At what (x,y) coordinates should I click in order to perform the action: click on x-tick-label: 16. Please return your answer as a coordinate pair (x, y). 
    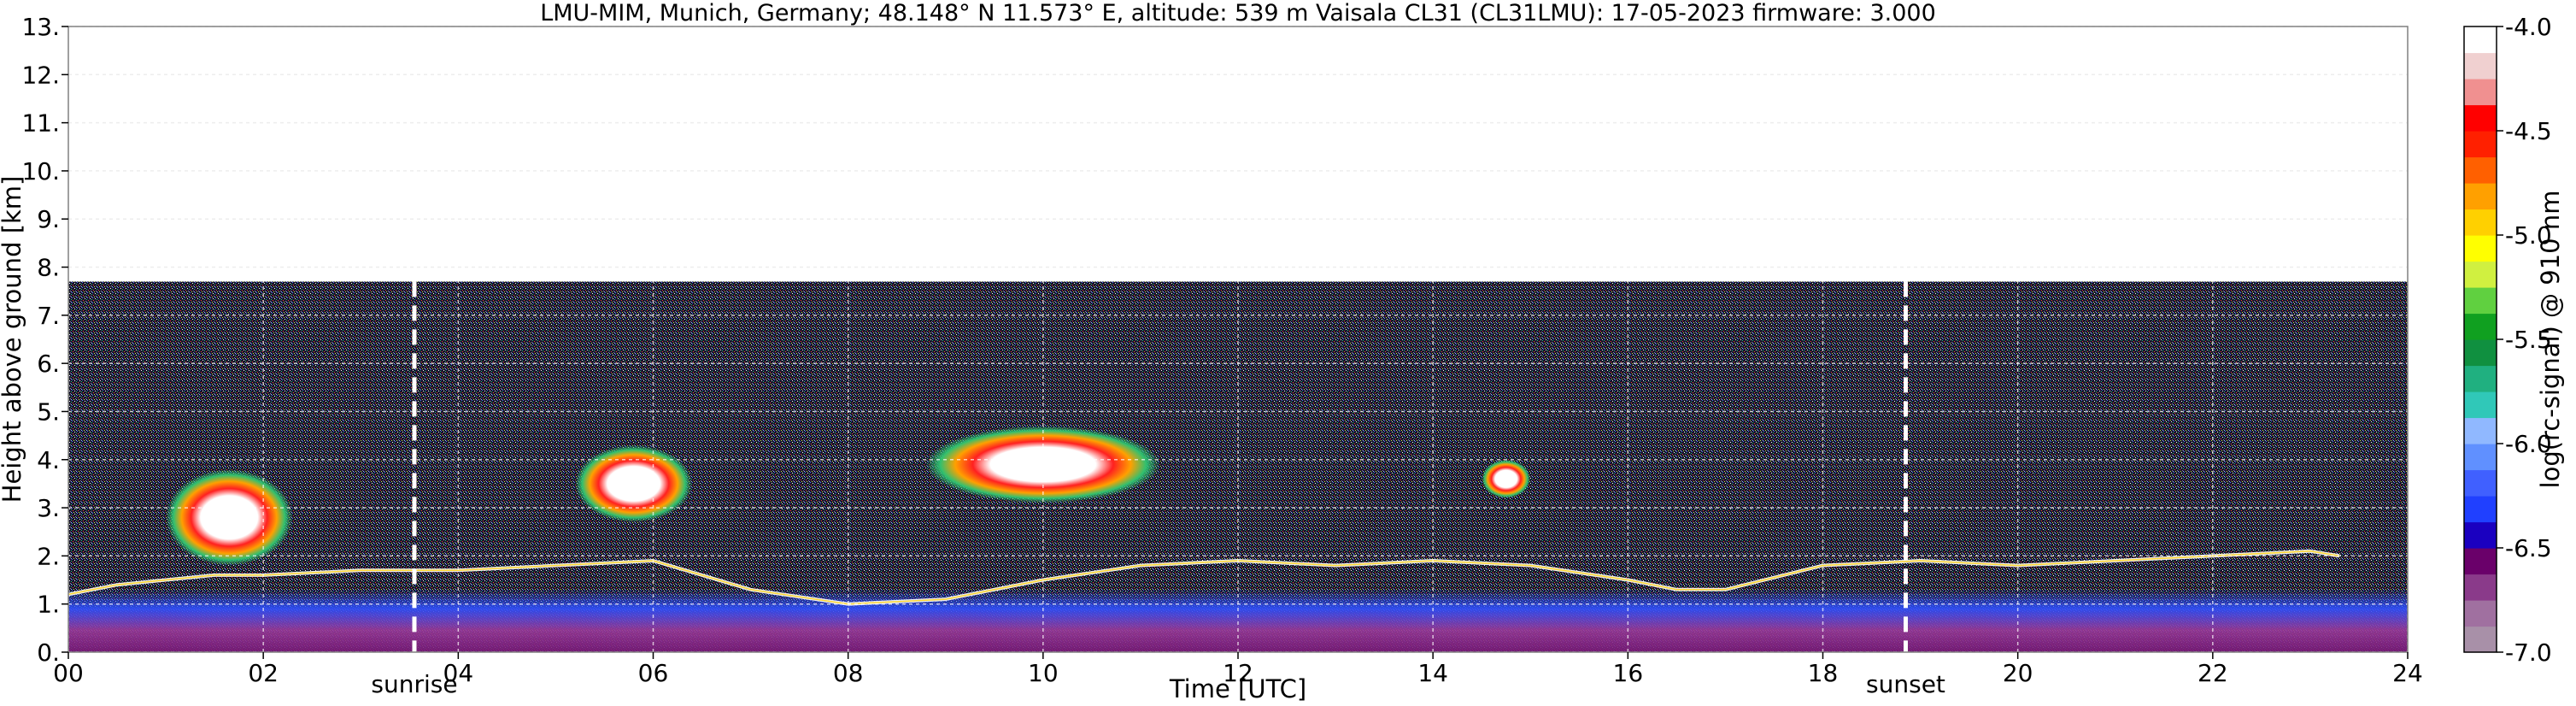
    Looking at the image, I should click on (1628, 673).